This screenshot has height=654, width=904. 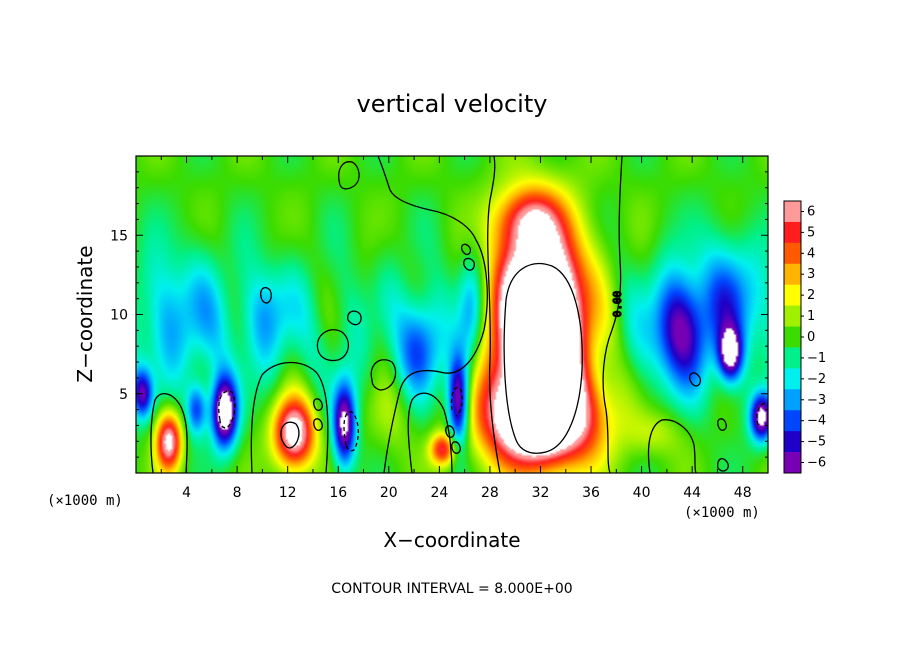 What do you see at coordinates (451, 589) in the screenshot?
I see `contour-interval-note: CONTOUR INTERVAL = 8.000E+00` at bounding box center [451, 589].